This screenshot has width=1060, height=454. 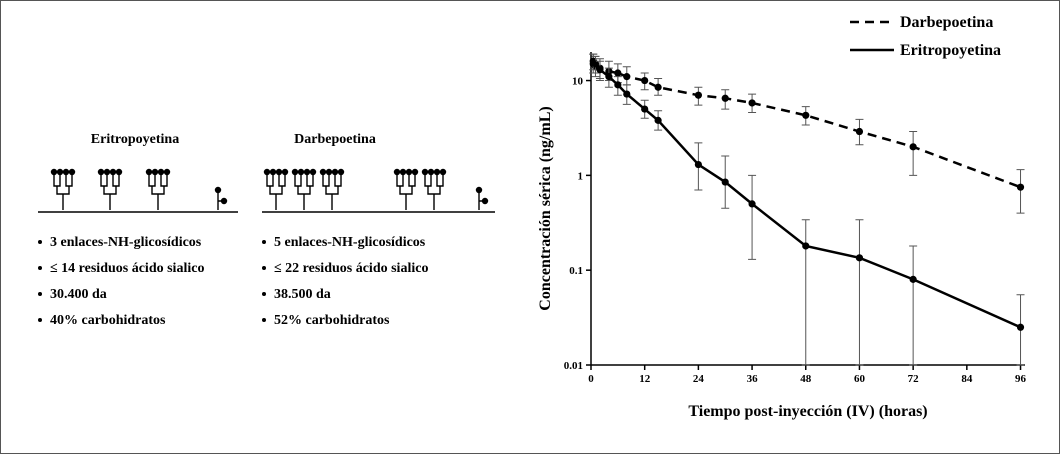 I want to click on y-tick-label: 0.1, so click(x=576, y=271).